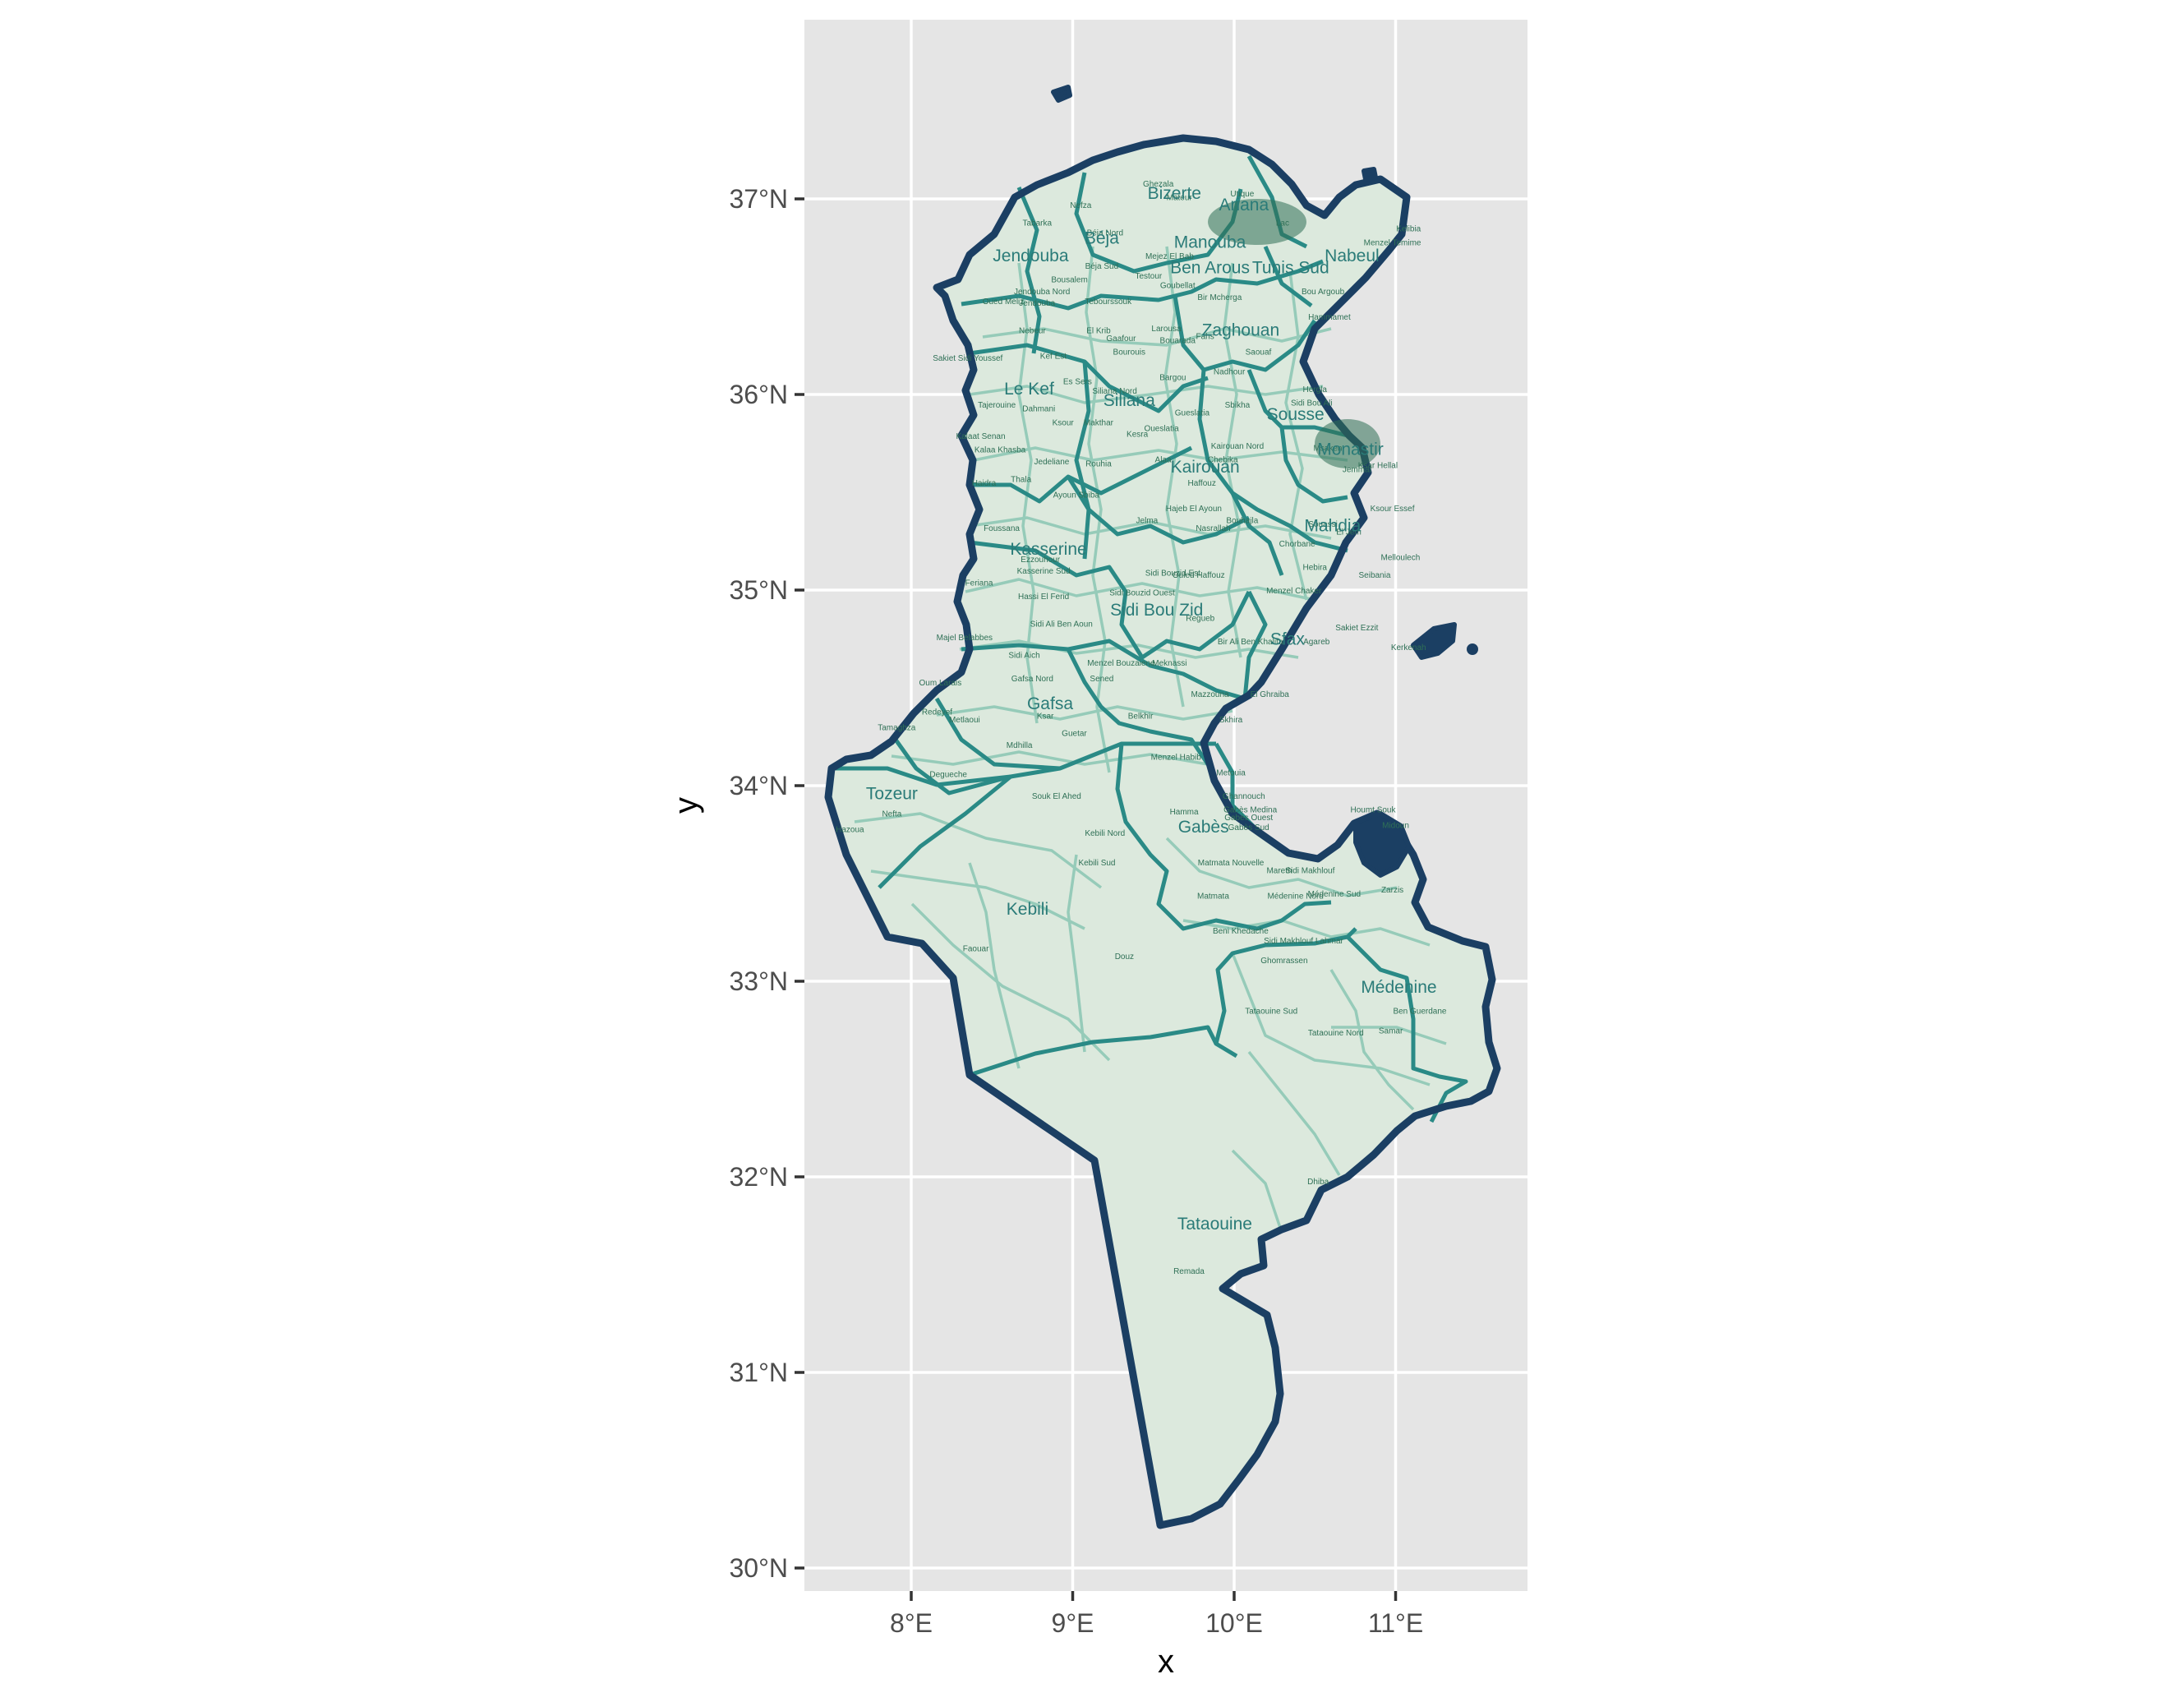 The image size is (2184, 1688). Describe the element at coordinates (1408, 229) in the screenshot. I see `delegation-label: Kelibia` at that location.